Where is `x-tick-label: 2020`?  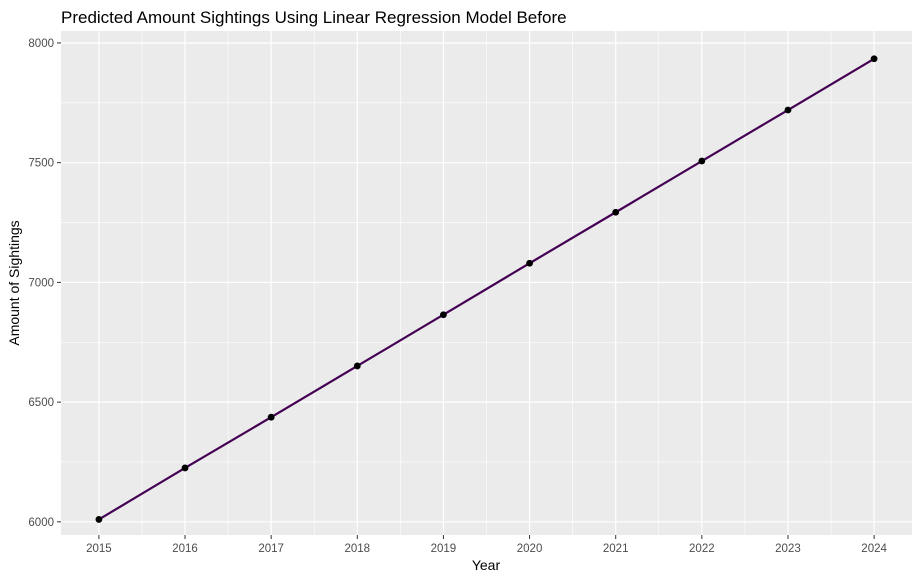 x-tick-label: 2020 is located at coordinates (530, 549).